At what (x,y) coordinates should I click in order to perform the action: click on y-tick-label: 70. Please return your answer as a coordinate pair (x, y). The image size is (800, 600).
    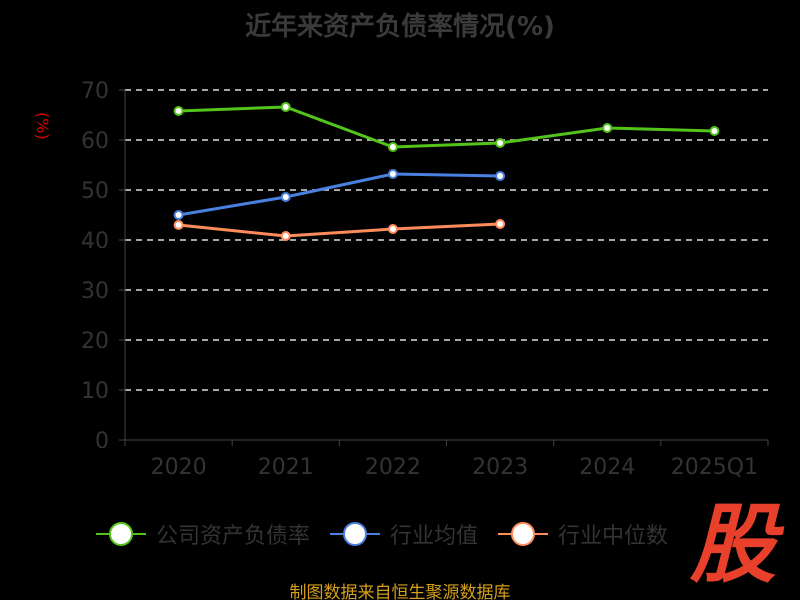
    Looking at the image, I should click on (95, 91).